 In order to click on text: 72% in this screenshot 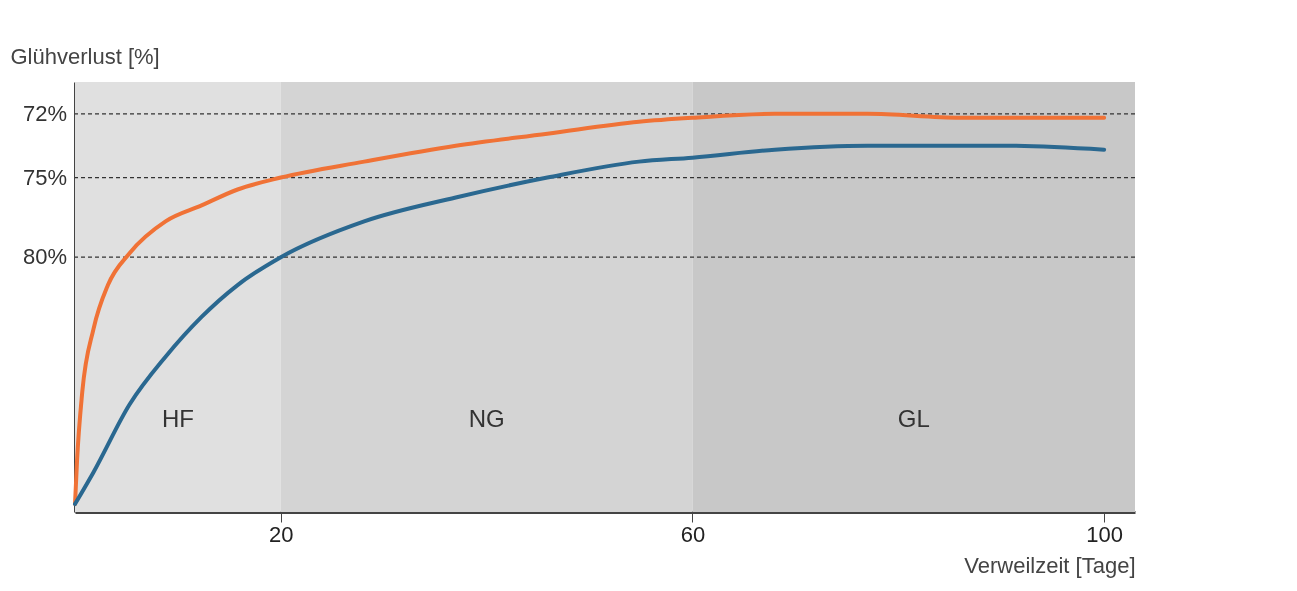, I will do `click(44, 113)`.